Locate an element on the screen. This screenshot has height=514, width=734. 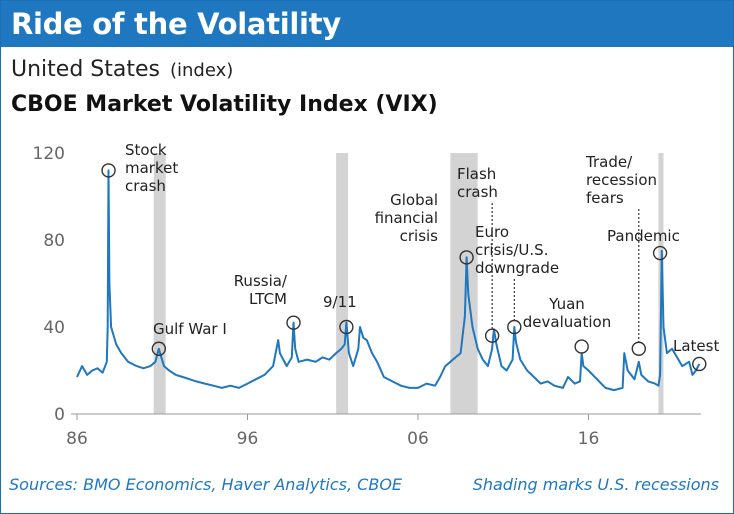
annotation-label: Russia/LTCM is located at coordinates (261, 290).